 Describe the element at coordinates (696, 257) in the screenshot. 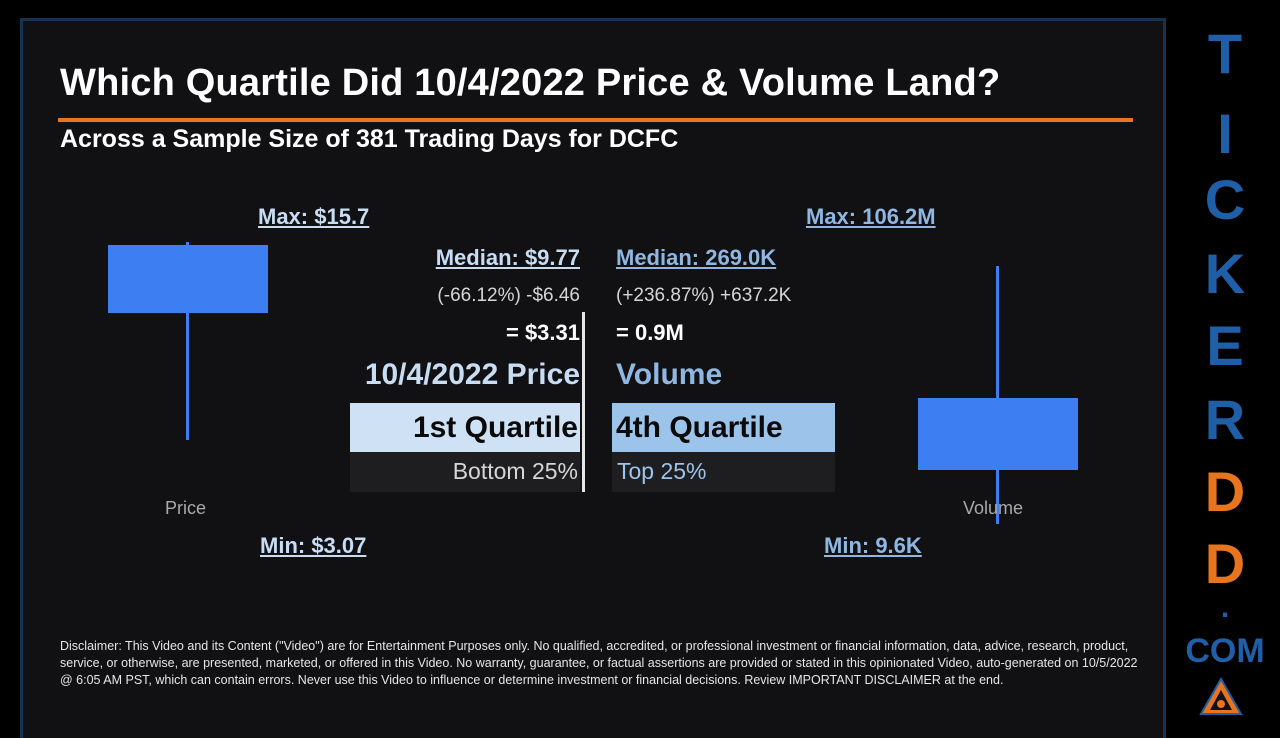

I see `volume-median-label: Median: 269.0K` at that location.